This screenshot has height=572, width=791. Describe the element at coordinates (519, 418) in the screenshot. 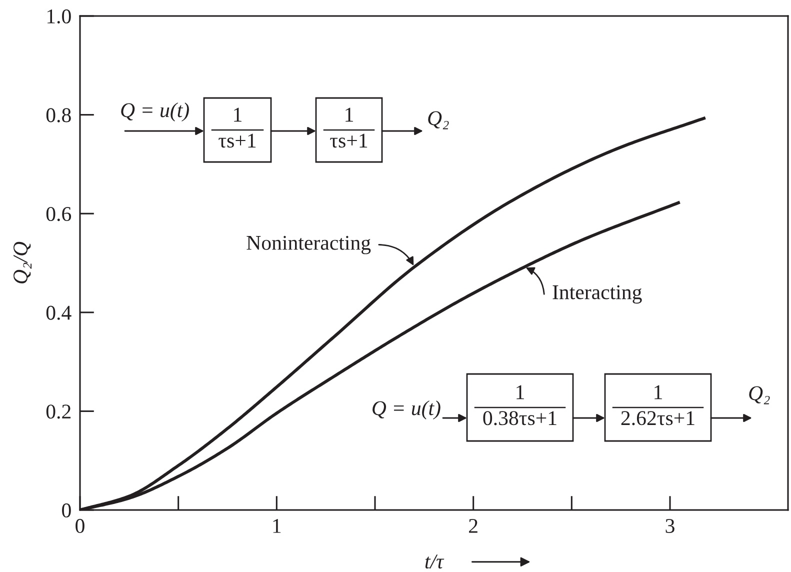

I see `annotation: 0.38τs+1` at that location.